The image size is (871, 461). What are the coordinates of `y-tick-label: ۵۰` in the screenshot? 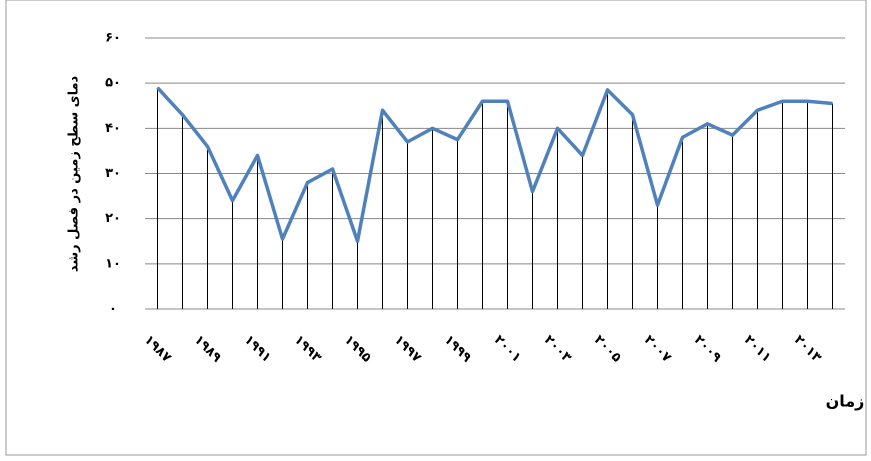 It's located at (113, 83).